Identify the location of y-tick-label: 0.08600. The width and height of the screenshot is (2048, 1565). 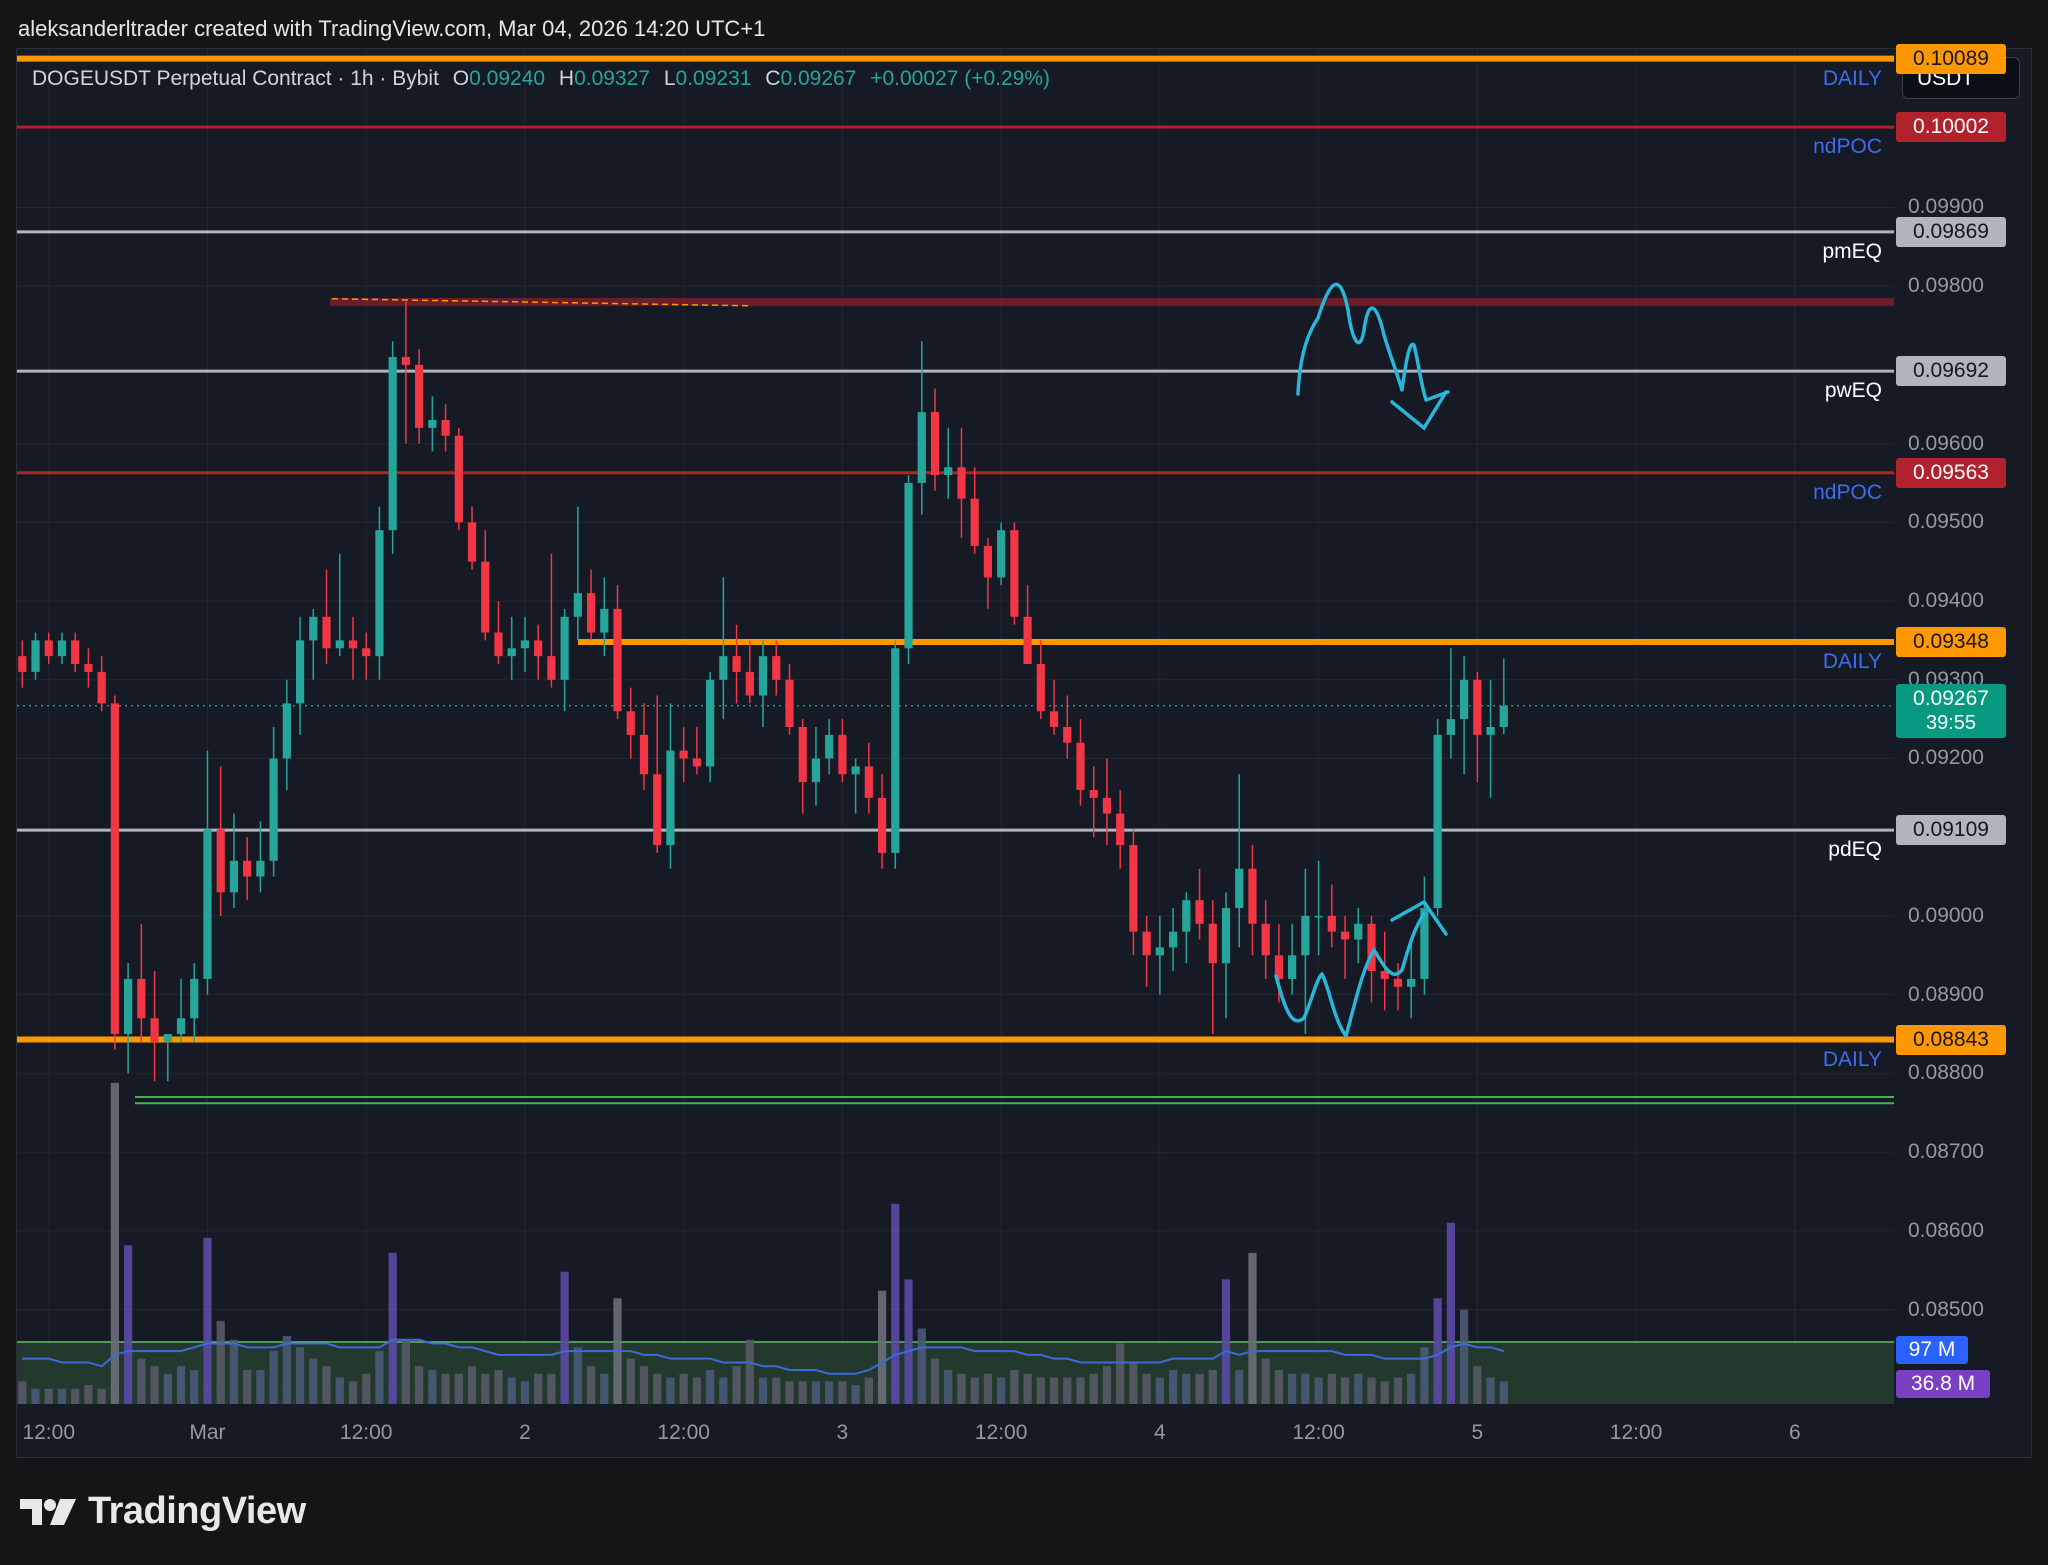
(1946, 1230).